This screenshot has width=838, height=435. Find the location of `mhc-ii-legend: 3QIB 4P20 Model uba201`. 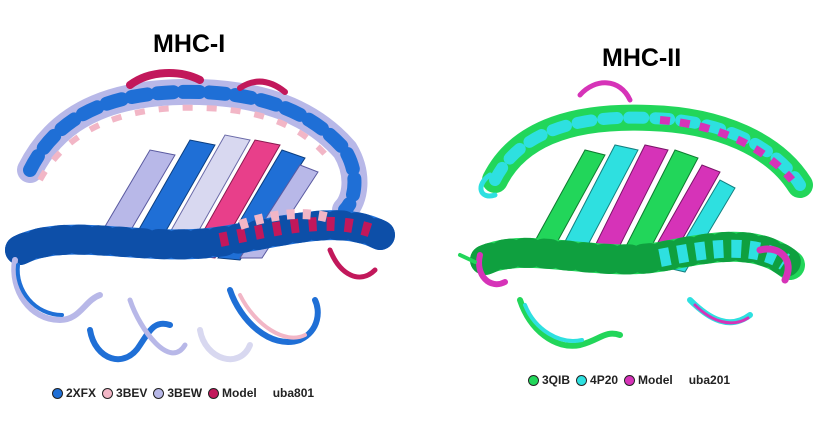

mhc-ii-legend: 3QIB 4P20 Model uba201 is located at coordinates (629, 380).